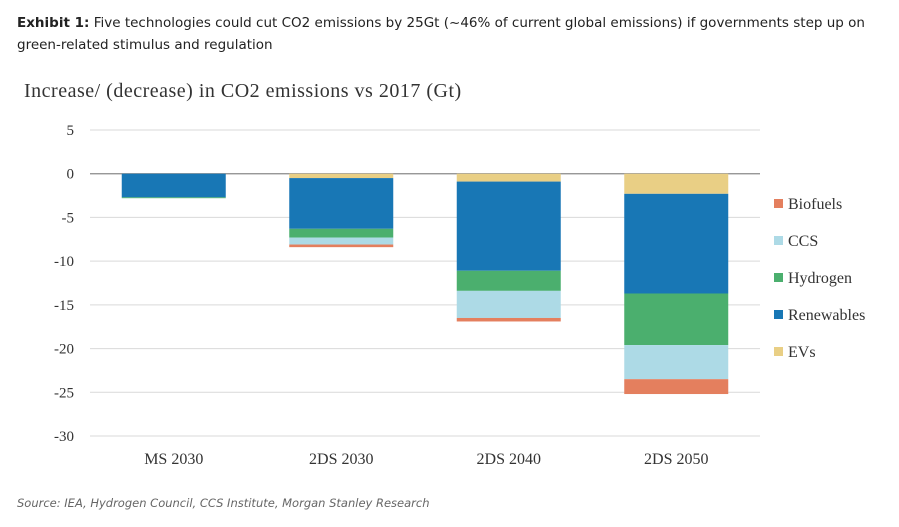 This screenshot has width=899, height=527. Describe the element at coordinates (71, 175) in the screenshot. I see `y-tick-label: 0` at that location.